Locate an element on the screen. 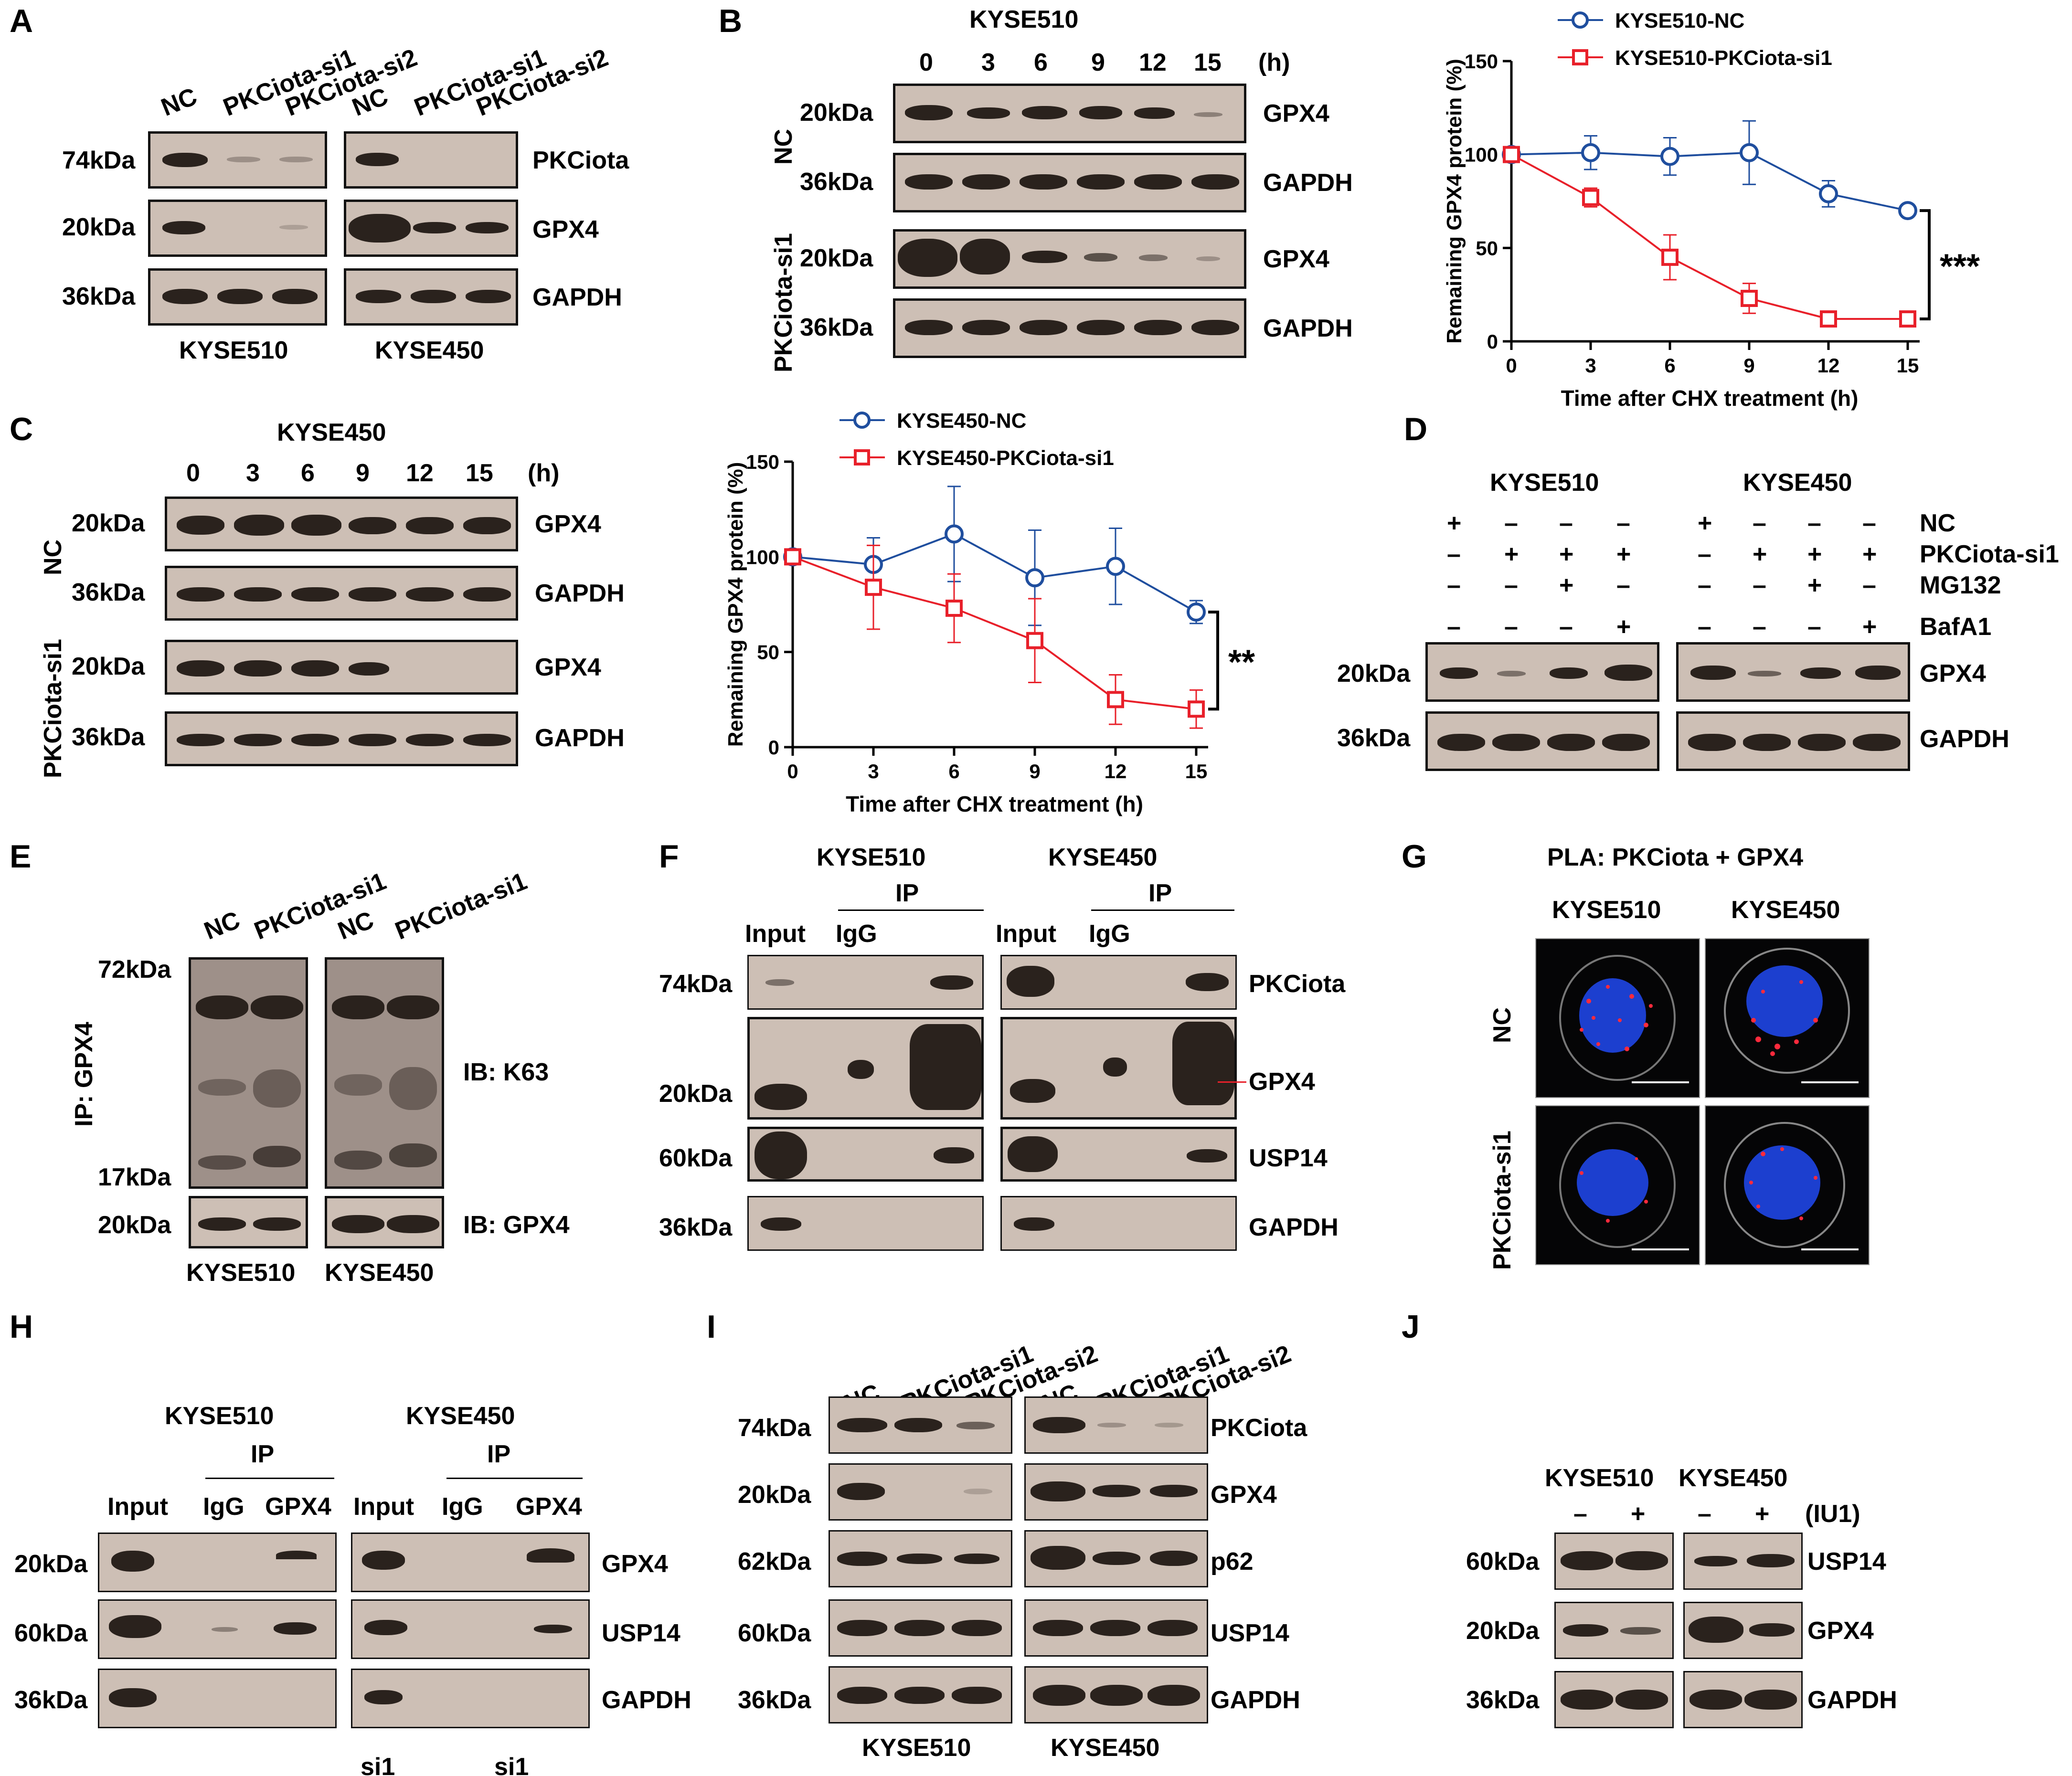 The height and width of the screenshot is (1776, 2072). lane-label: PKCiota-si1 is located at coordinates (461, 906).